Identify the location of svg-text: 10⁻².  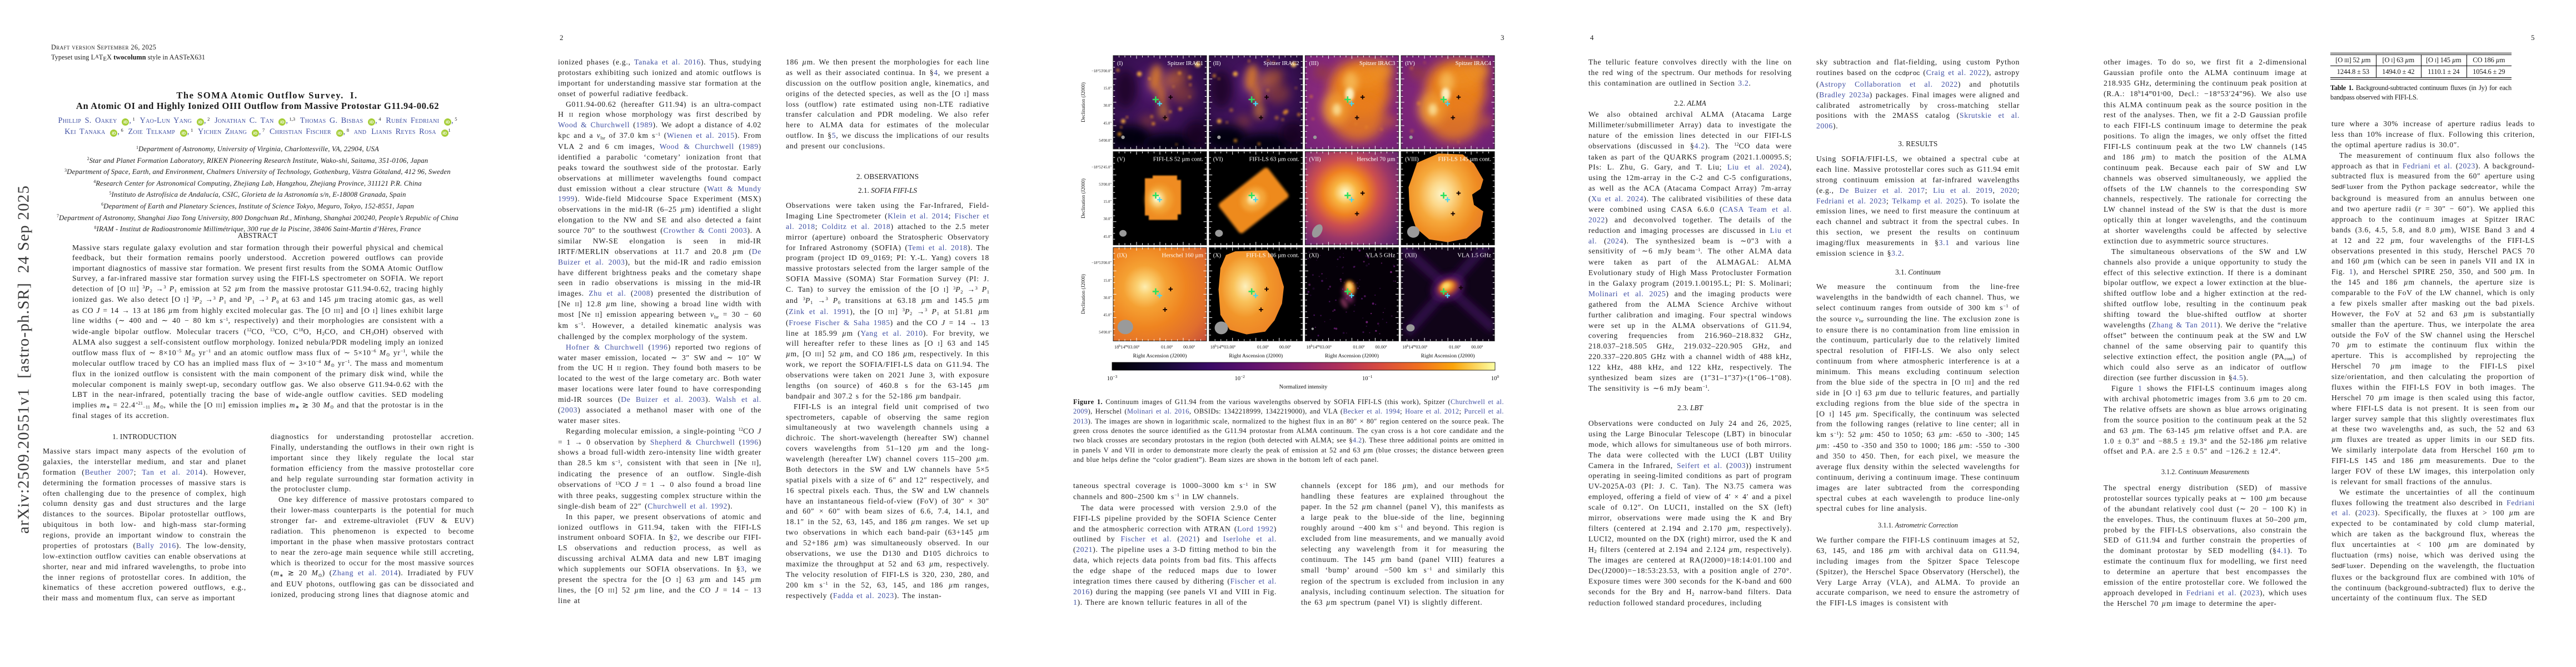
(1239, 378).